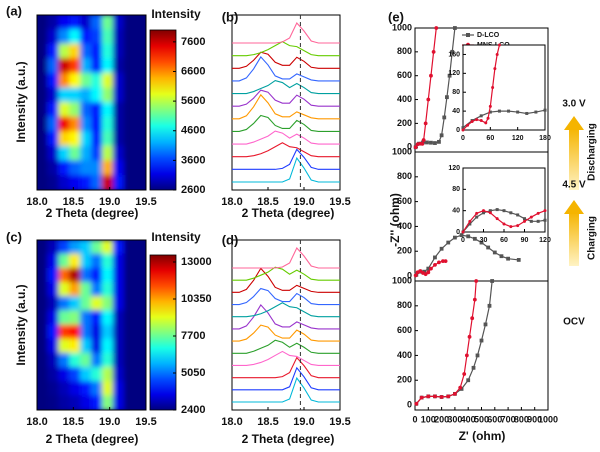 This screenshot has height=452, width=600. What do you see at coordinates (402, 151) in the screenshot?
I see `y-tick-label: 1000` at bounding box center [402, 151].